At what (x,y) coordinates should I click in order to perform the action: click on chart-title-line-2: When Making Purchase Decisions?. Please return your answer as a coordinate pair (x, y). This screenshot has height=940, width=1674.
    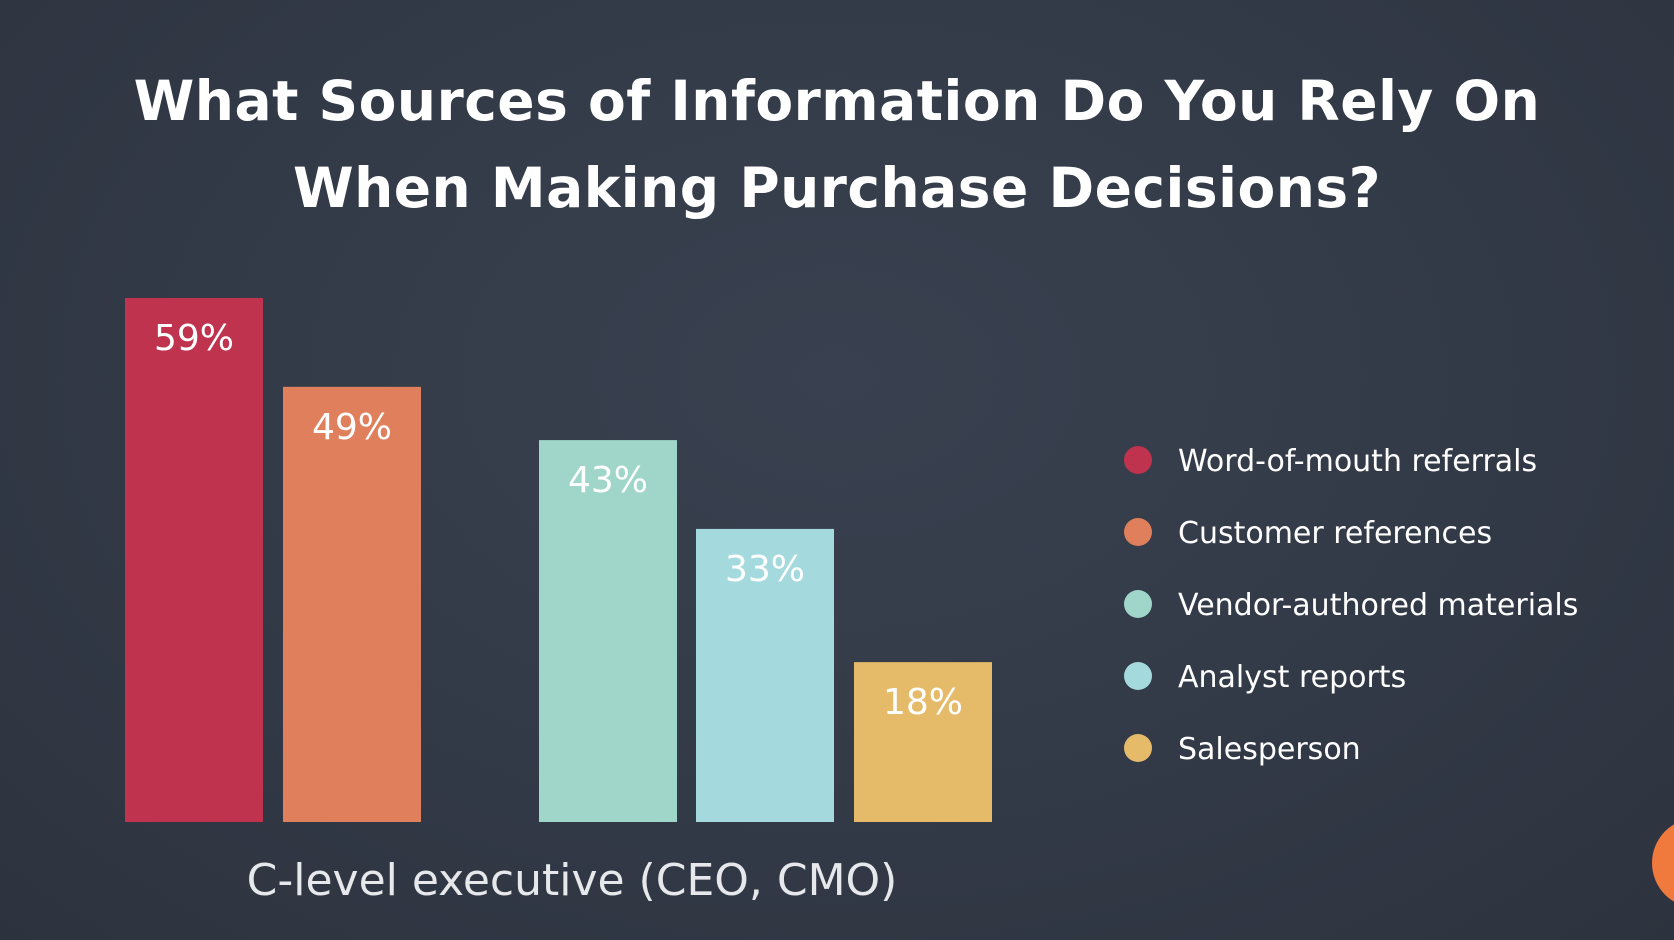
    Looking at the image, I should click on (837, 188).